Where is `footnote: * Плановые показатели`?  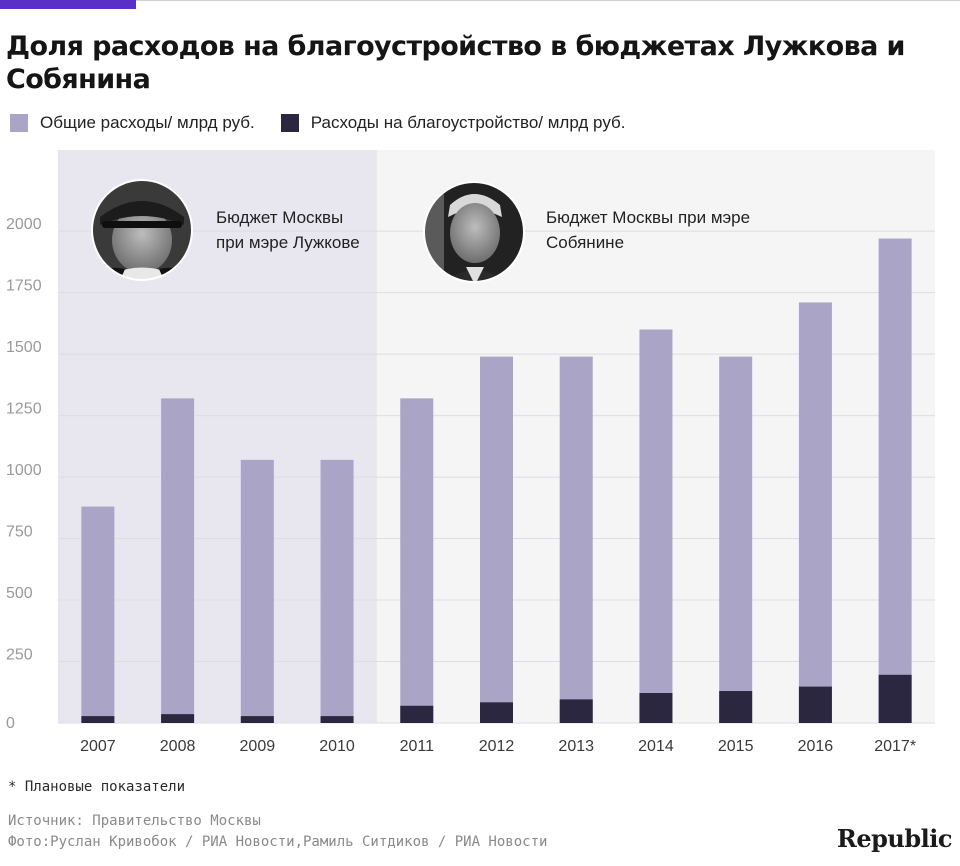
footnote: * Плановые показатели is located at coordinates (97, 787).